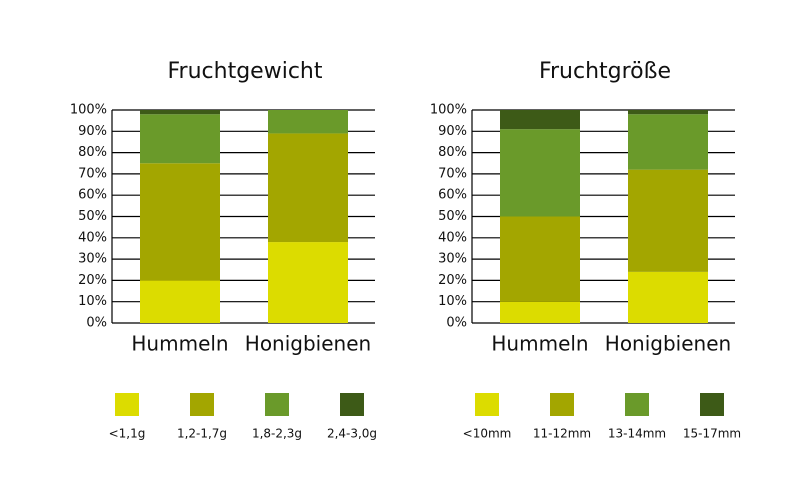 The image size is (800, 500). What do you see at coordinates (245, 71) in the screenshot?
I see `chart-title: Fruchtgewicht` at bounding box center [245, 71].